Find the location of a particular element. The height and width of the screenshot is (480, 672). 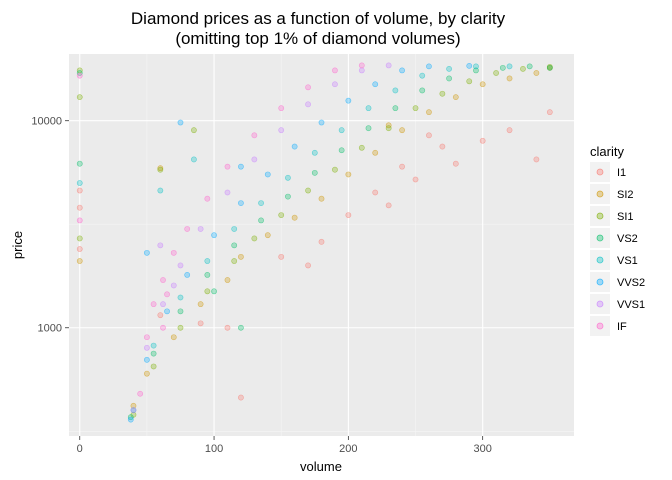

y-tick-label: 1000 is located at coordinates (50, 329).